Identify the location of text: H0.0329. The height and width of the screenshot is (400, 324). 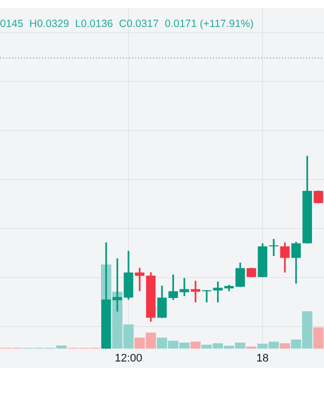
(49, 24).